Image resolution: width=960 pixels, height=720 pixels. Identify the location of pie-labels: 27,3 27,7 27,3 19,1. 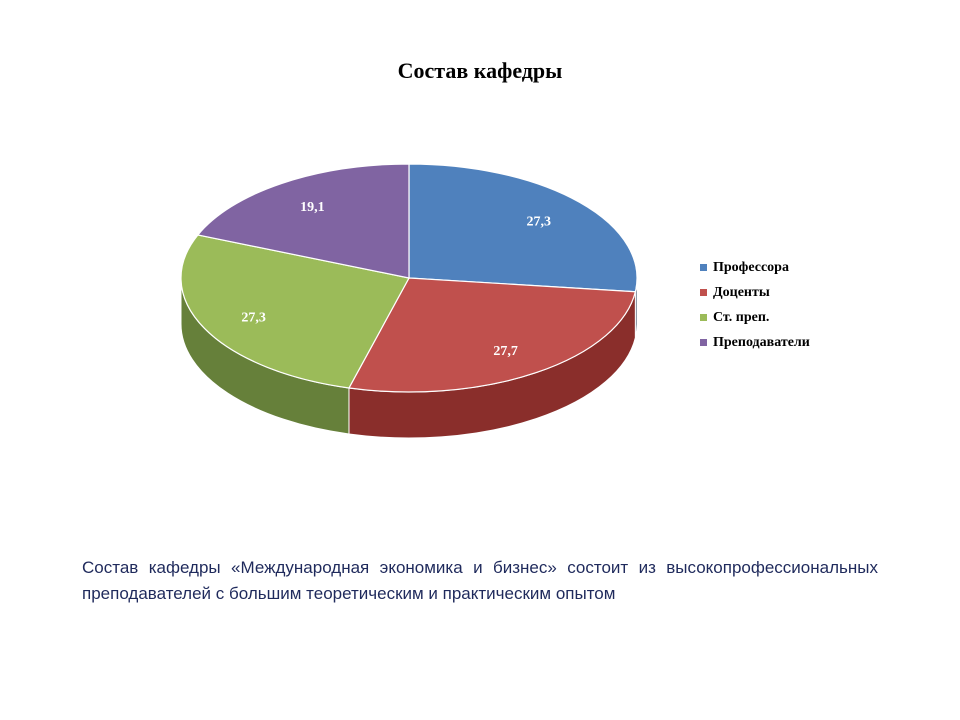
(396, 279).